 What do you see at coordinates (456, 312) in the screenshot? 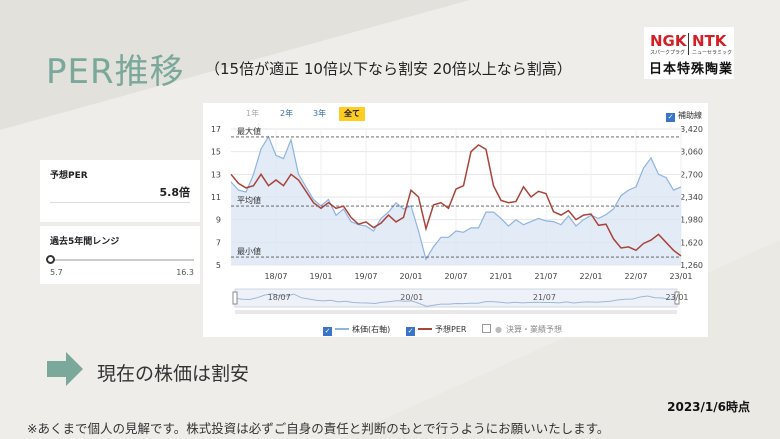
I see `navigator-scrollbar` at bounding box center [456, 312].